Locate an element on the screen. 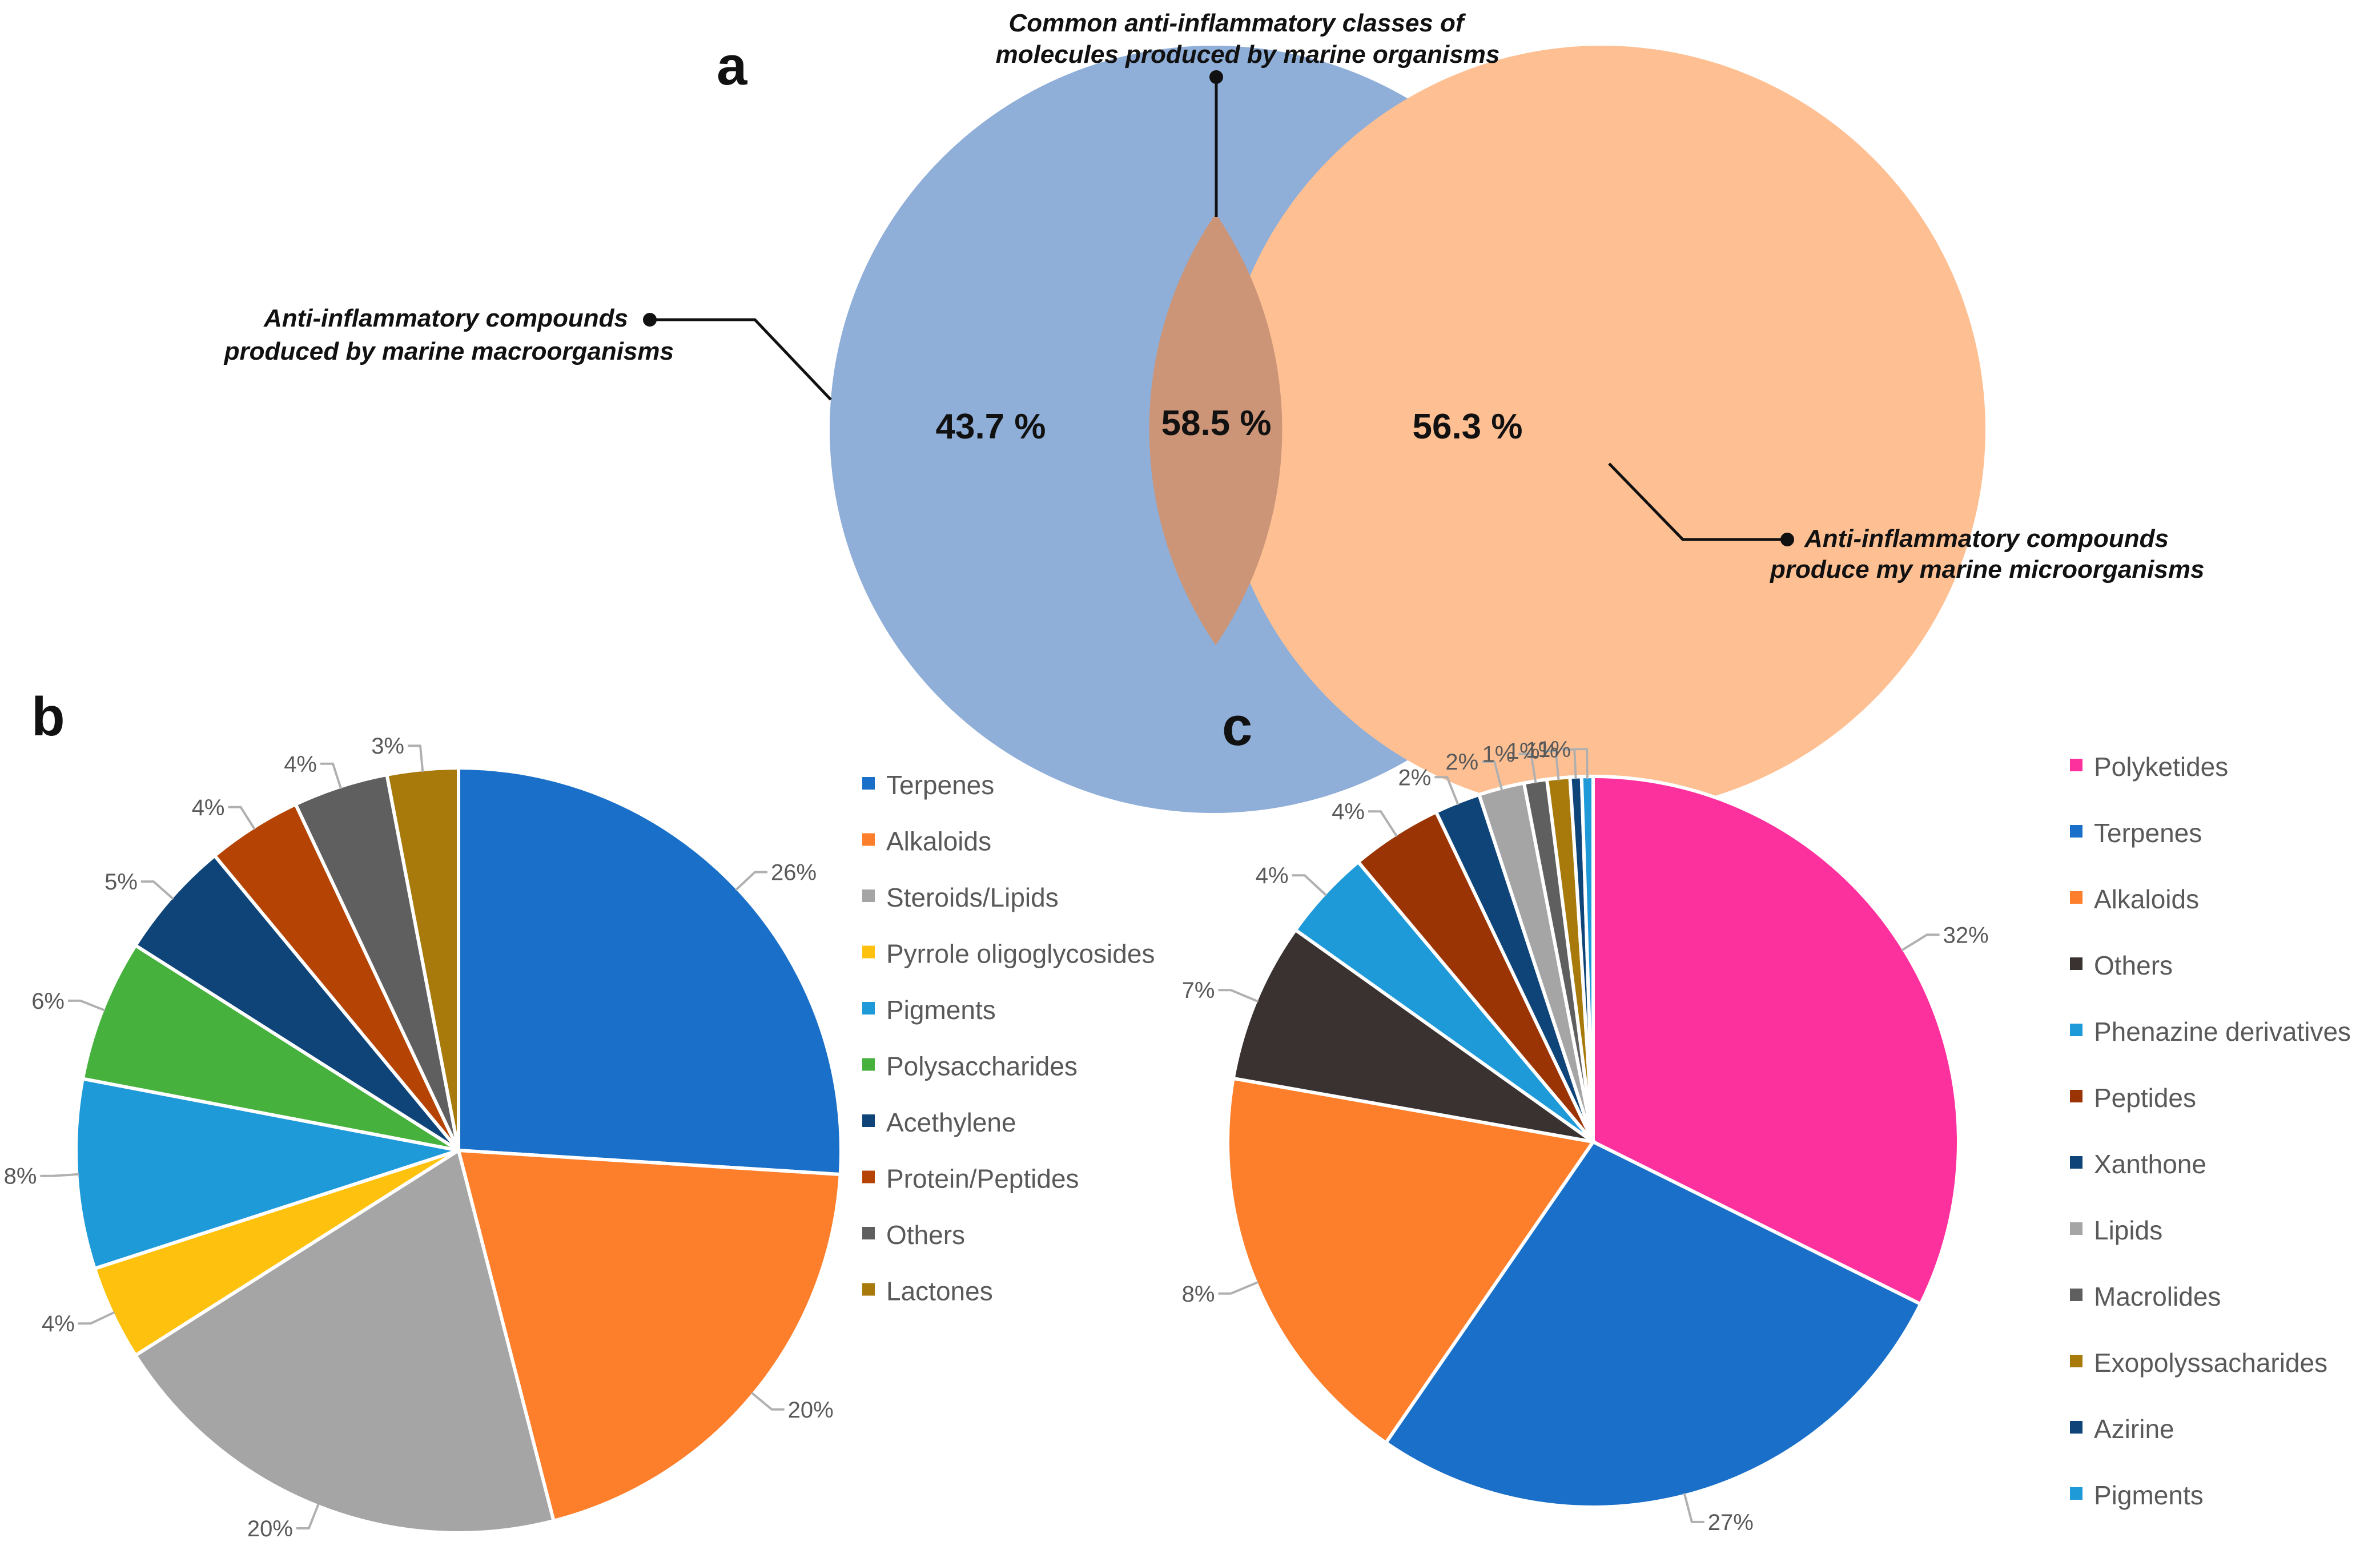 The image size is (2380, 1562). pie-c-leader-xanthone is located at coordinates (1447, 791).